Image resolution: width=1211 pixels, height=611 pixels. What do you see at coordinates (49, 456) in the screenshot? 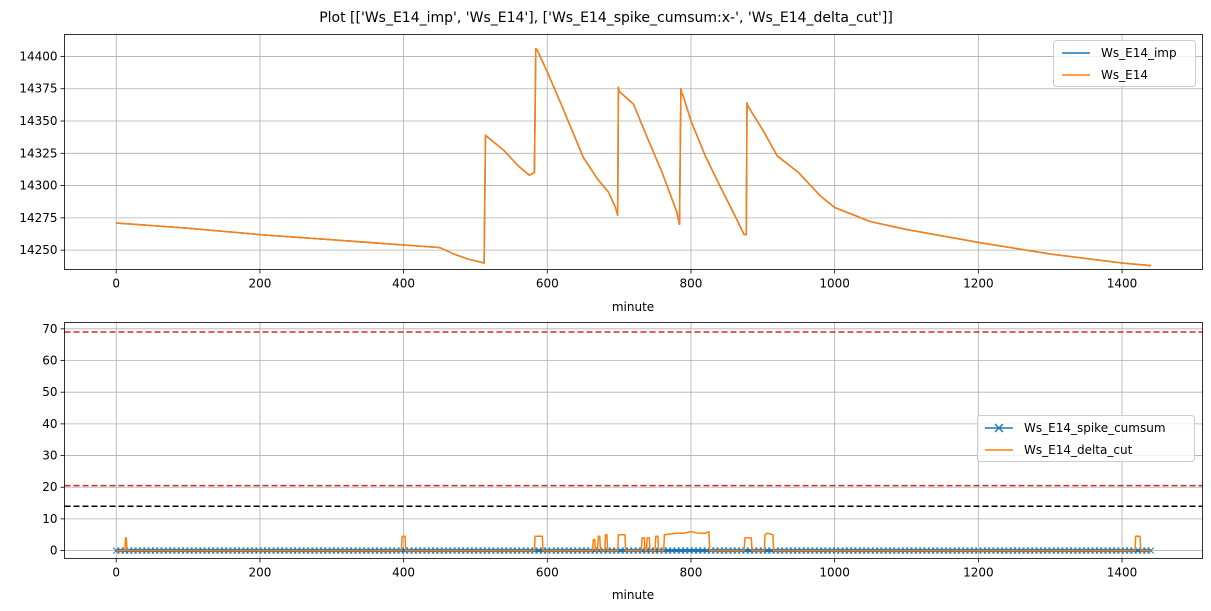
I see `y-tick-label: 30` at bounding box center [49, 456].